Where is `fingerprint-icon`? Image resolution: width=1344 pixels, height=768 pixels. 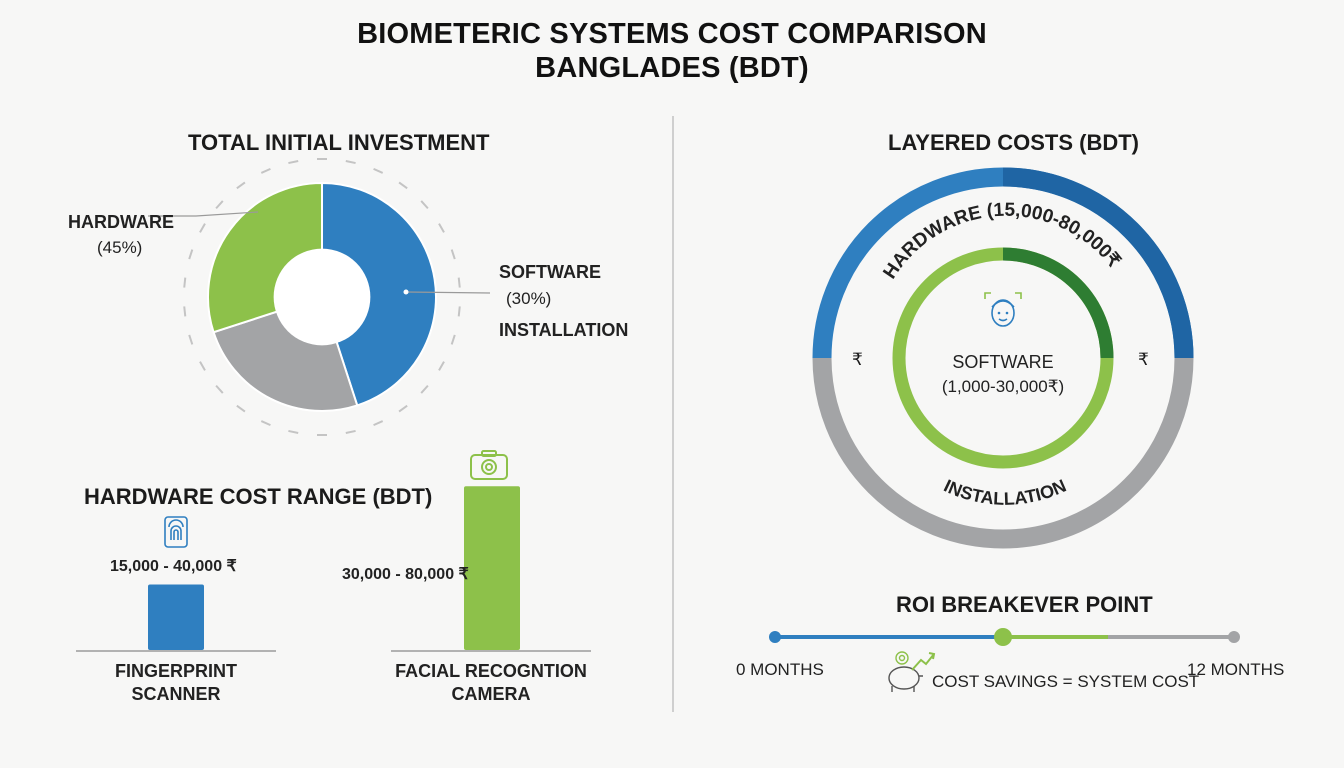
fingerprint-icon is located at coordinates (176, 532).